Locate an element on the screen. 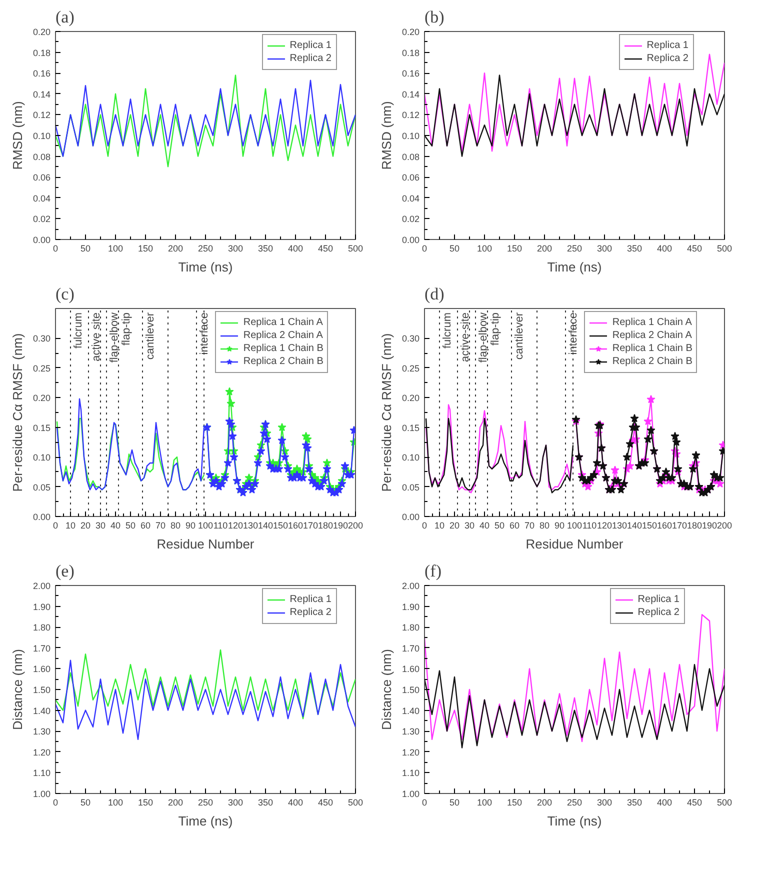  x-tick-label: 40 is located at coordinates (115, 525).